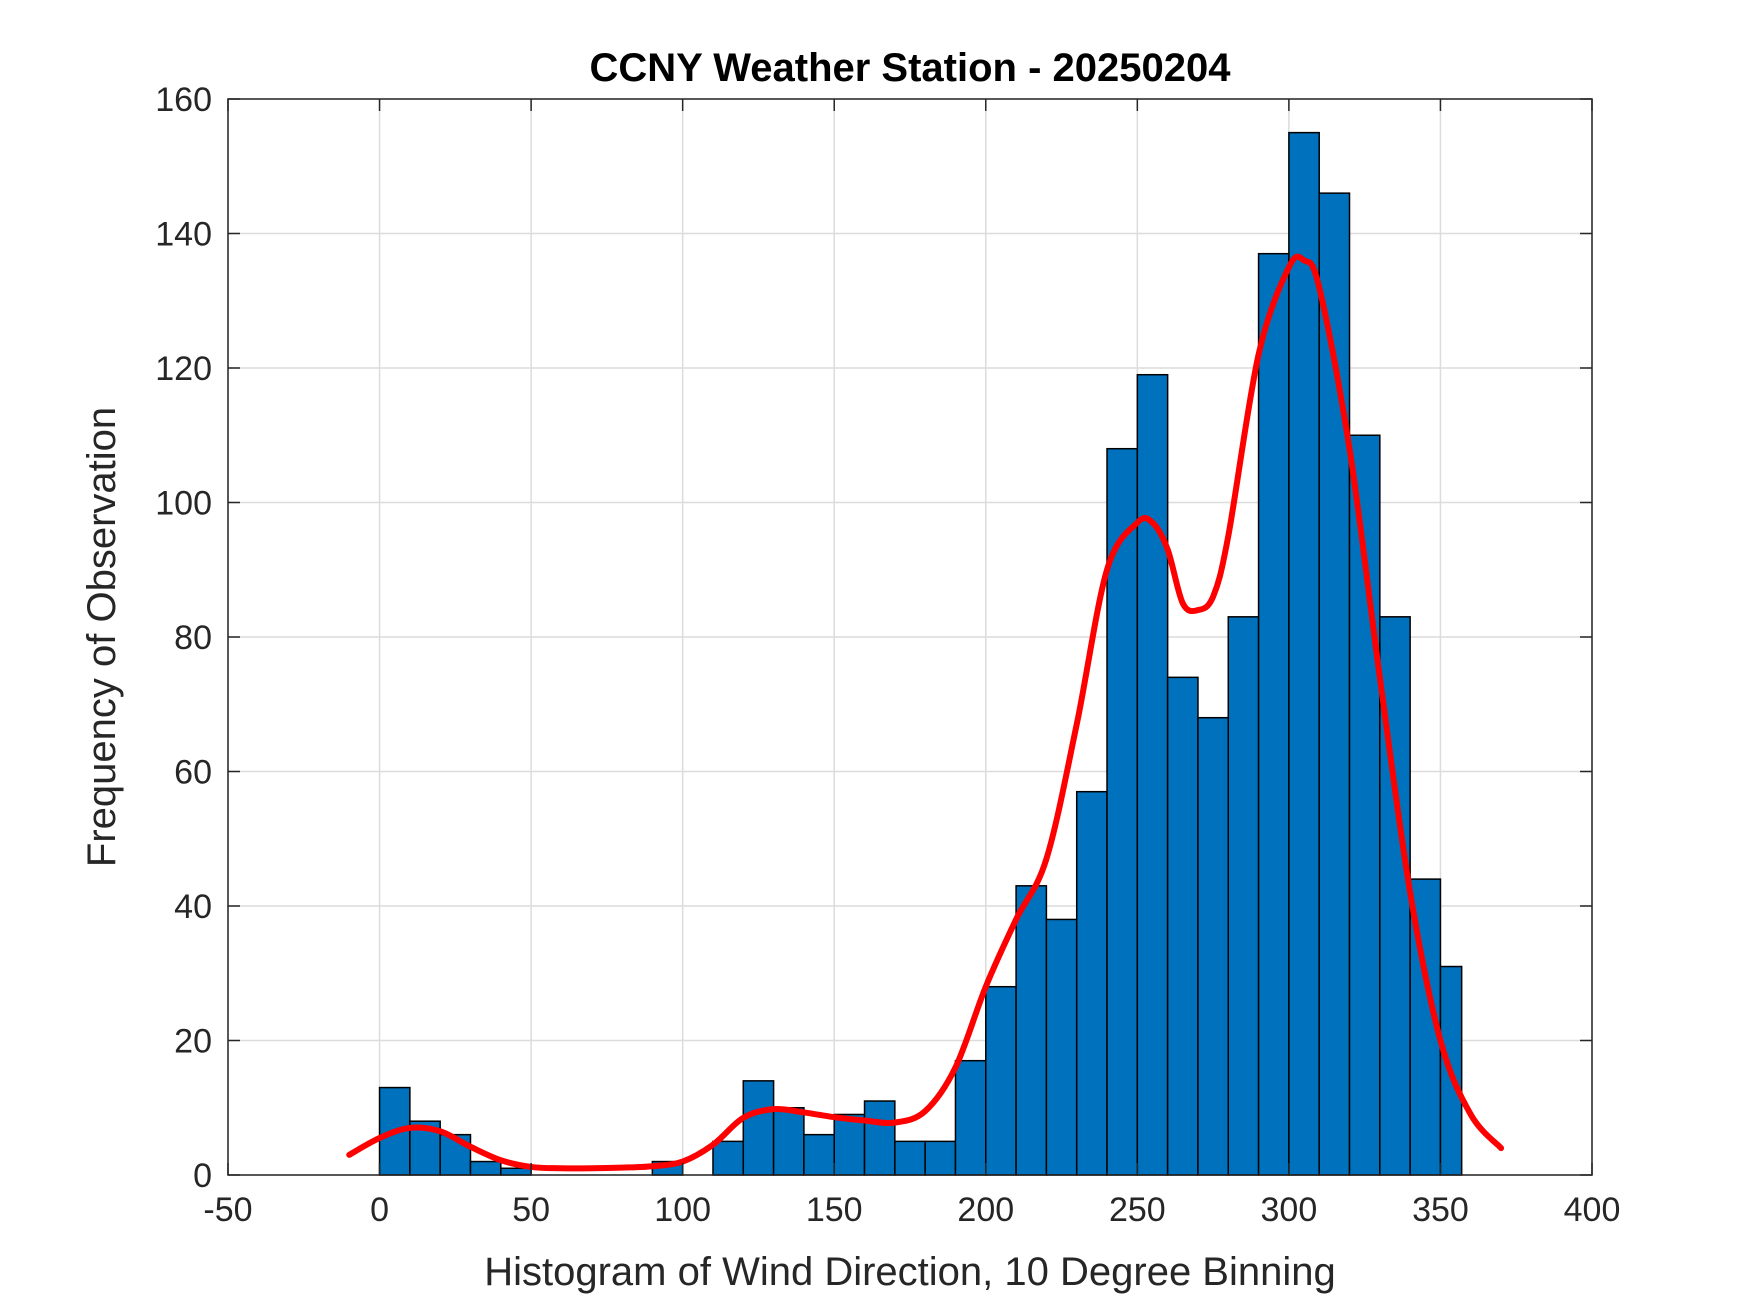  Describe the element at coordinates (193, 773) in the screenshot. I see `y-tick-label: 60` at that location.